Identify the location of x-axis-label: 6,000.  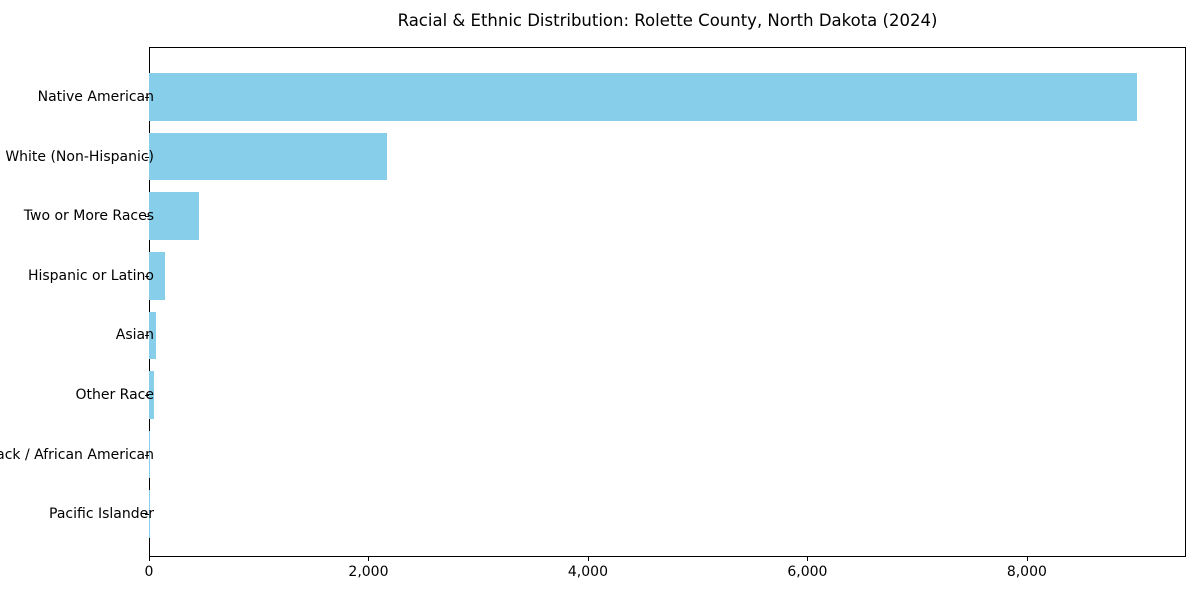
(807, 572).